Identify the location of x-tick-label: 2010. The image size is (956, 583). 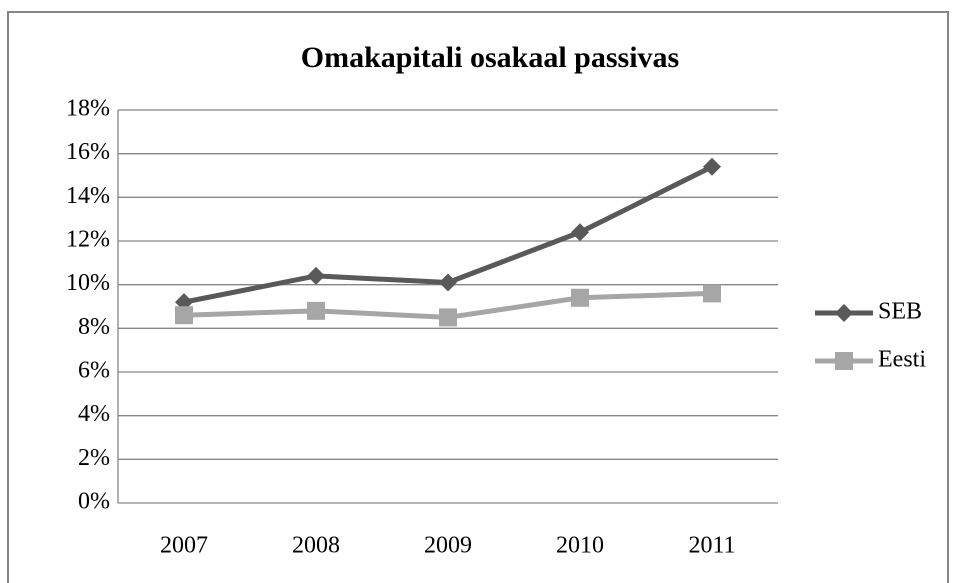
(580, 546).